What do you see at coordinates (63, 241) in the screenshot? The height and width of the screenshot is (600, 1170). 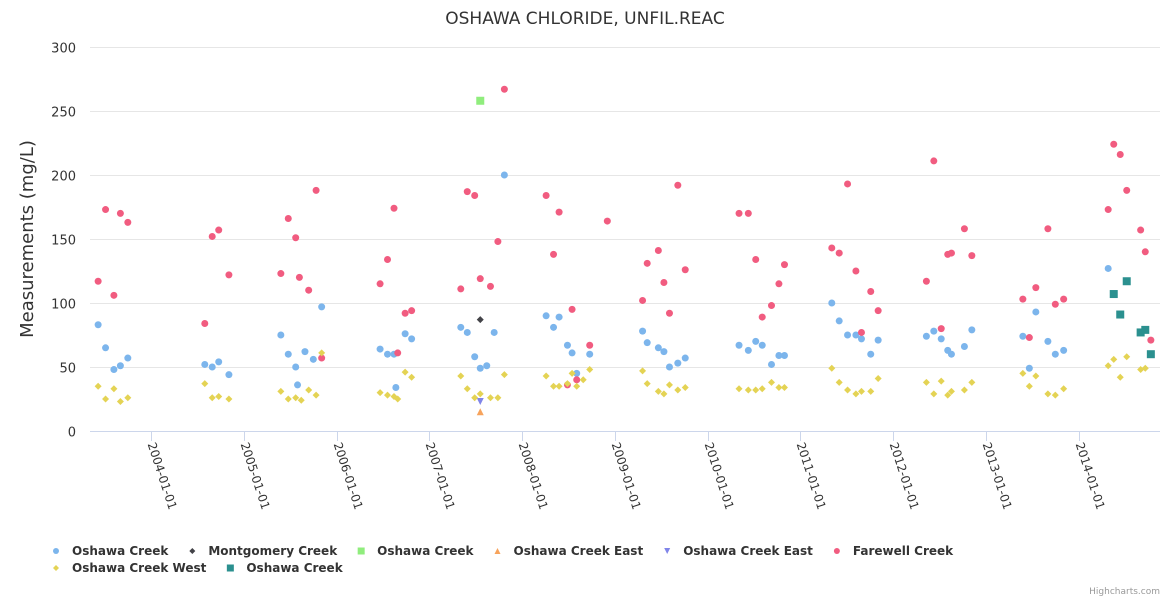 I see `y-tick-label: 150` at bounding box center [63, 241].